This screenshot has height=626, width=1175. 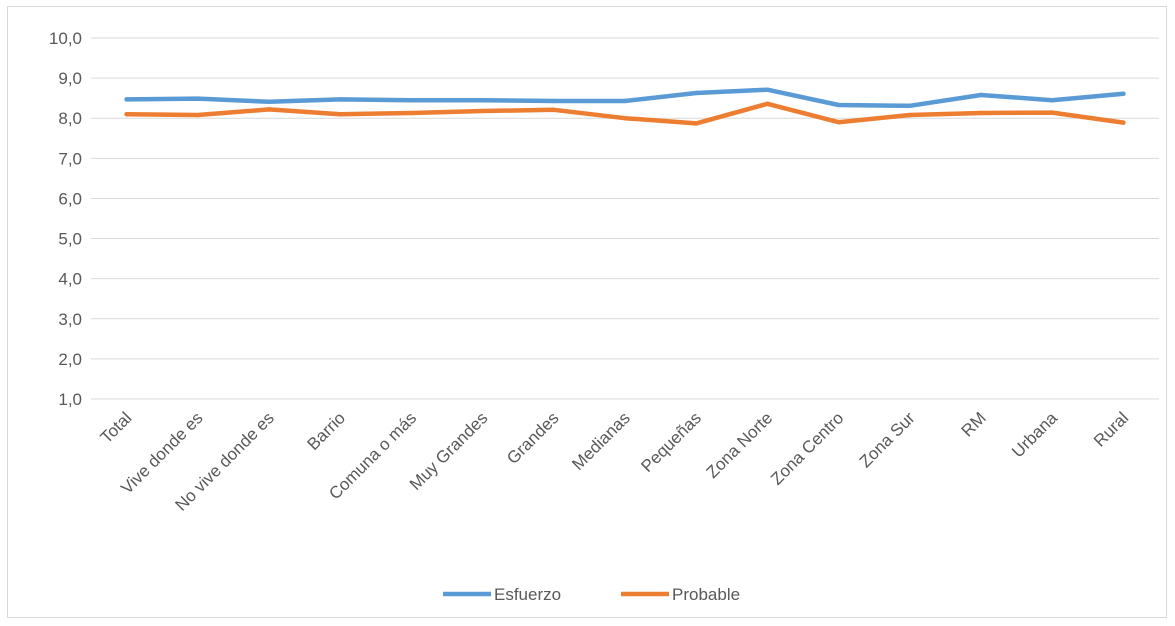 I want to click on x-tick-label: RM, so click(x=974, y=424).